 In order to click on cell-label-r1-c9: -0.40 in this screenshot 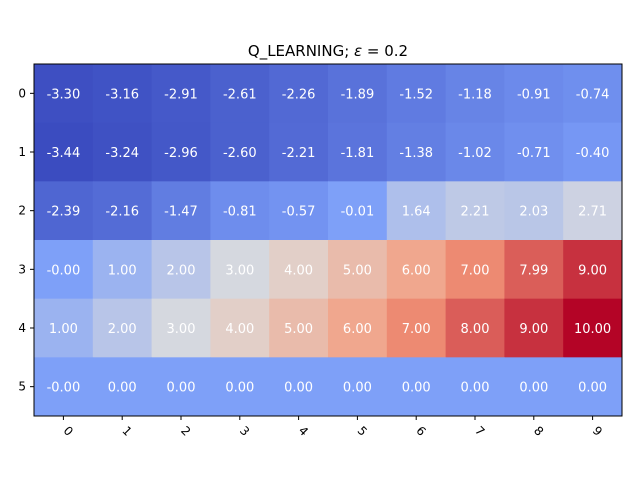, I will do `click(593, 153)`.